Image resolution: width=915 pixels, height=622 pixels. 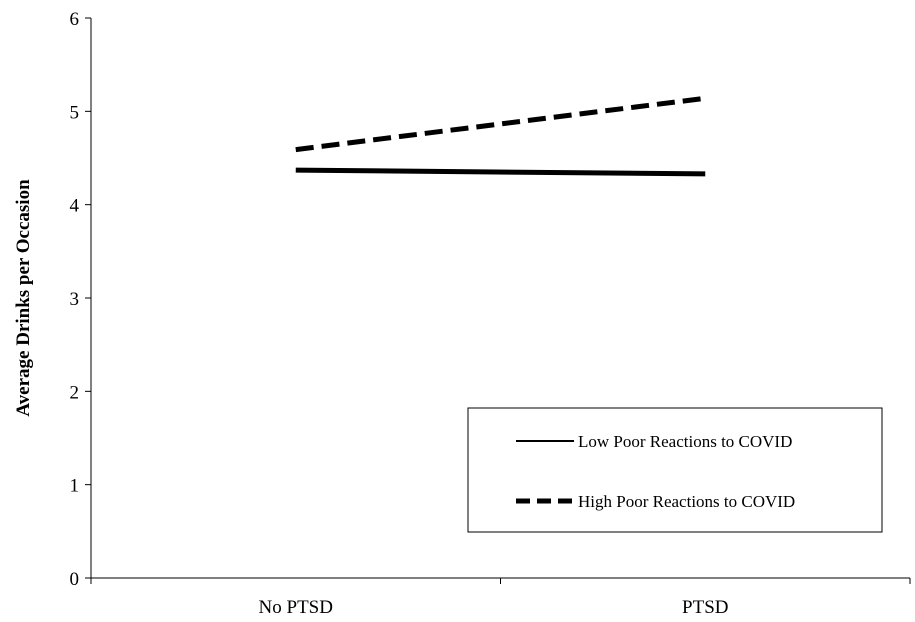 What do you see at coordinates (75, 486) in the screenshot?
I see `y-tick-label: 1` at bounding box center [75, 486].